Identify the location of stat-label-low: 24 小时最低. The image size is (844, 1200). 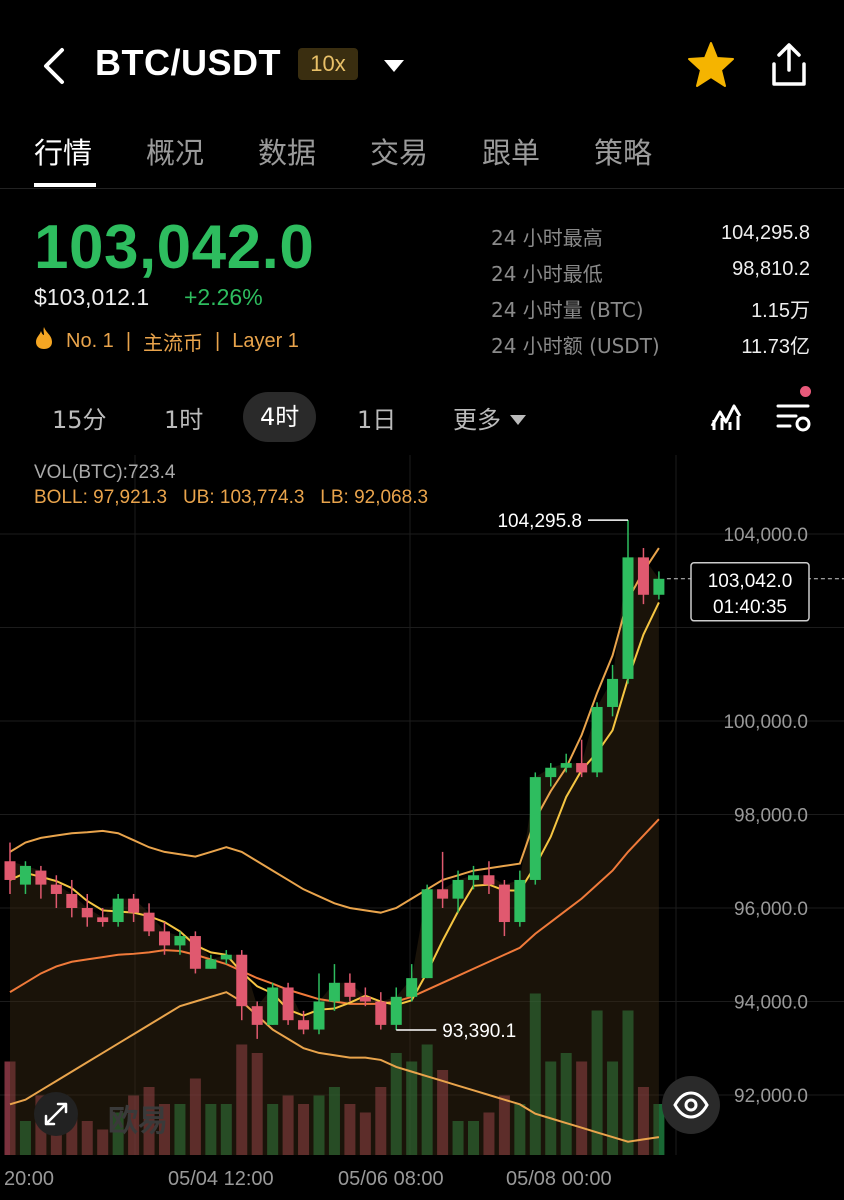
(547, 274).